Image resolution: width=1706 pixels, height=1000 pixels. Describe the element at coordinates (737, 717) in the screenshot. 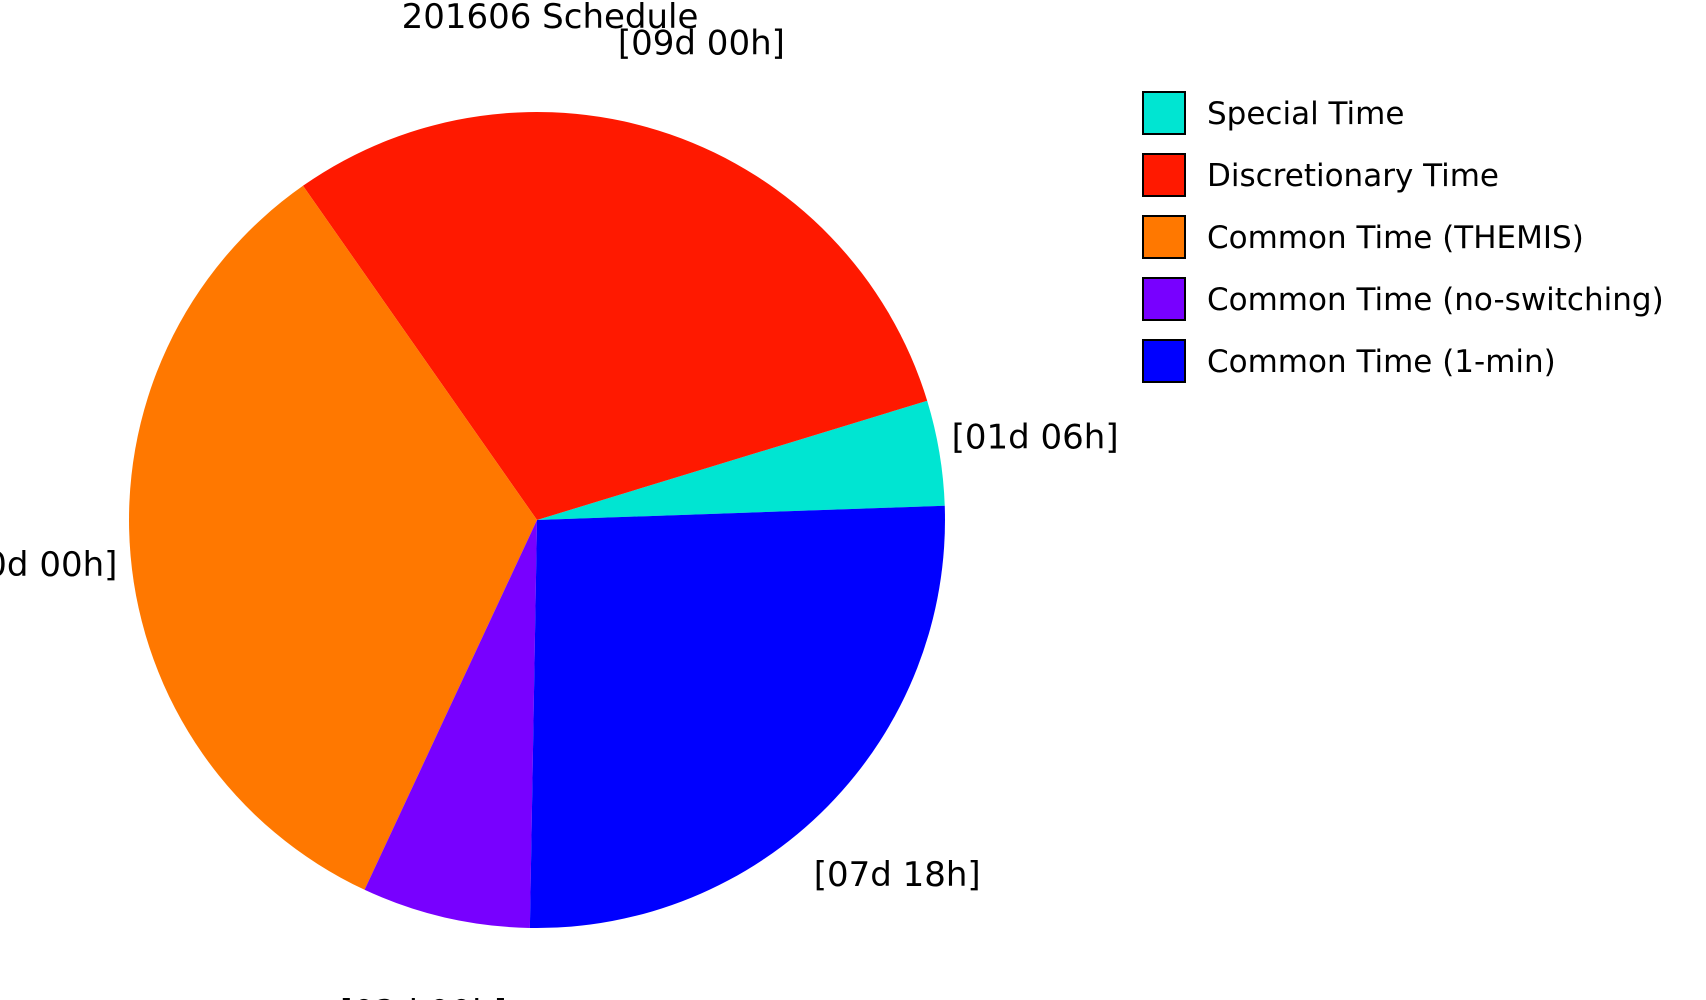

I see `pie-slice-common-time-1-min` at that location.